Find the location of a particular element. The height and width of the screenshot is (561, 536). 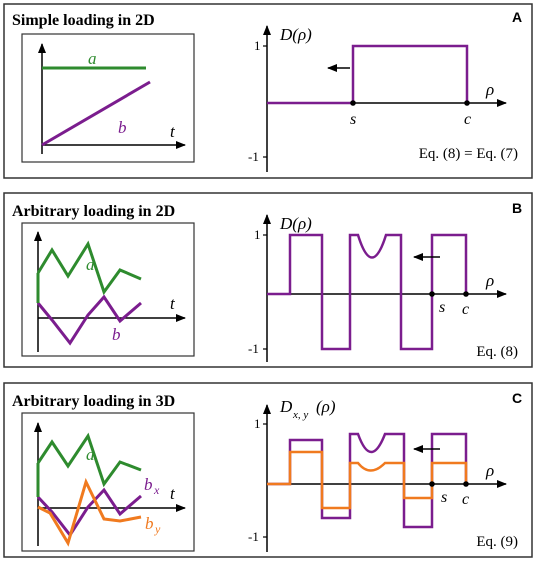

panel-b-inset: a b t is located at coordinates (108, 289).